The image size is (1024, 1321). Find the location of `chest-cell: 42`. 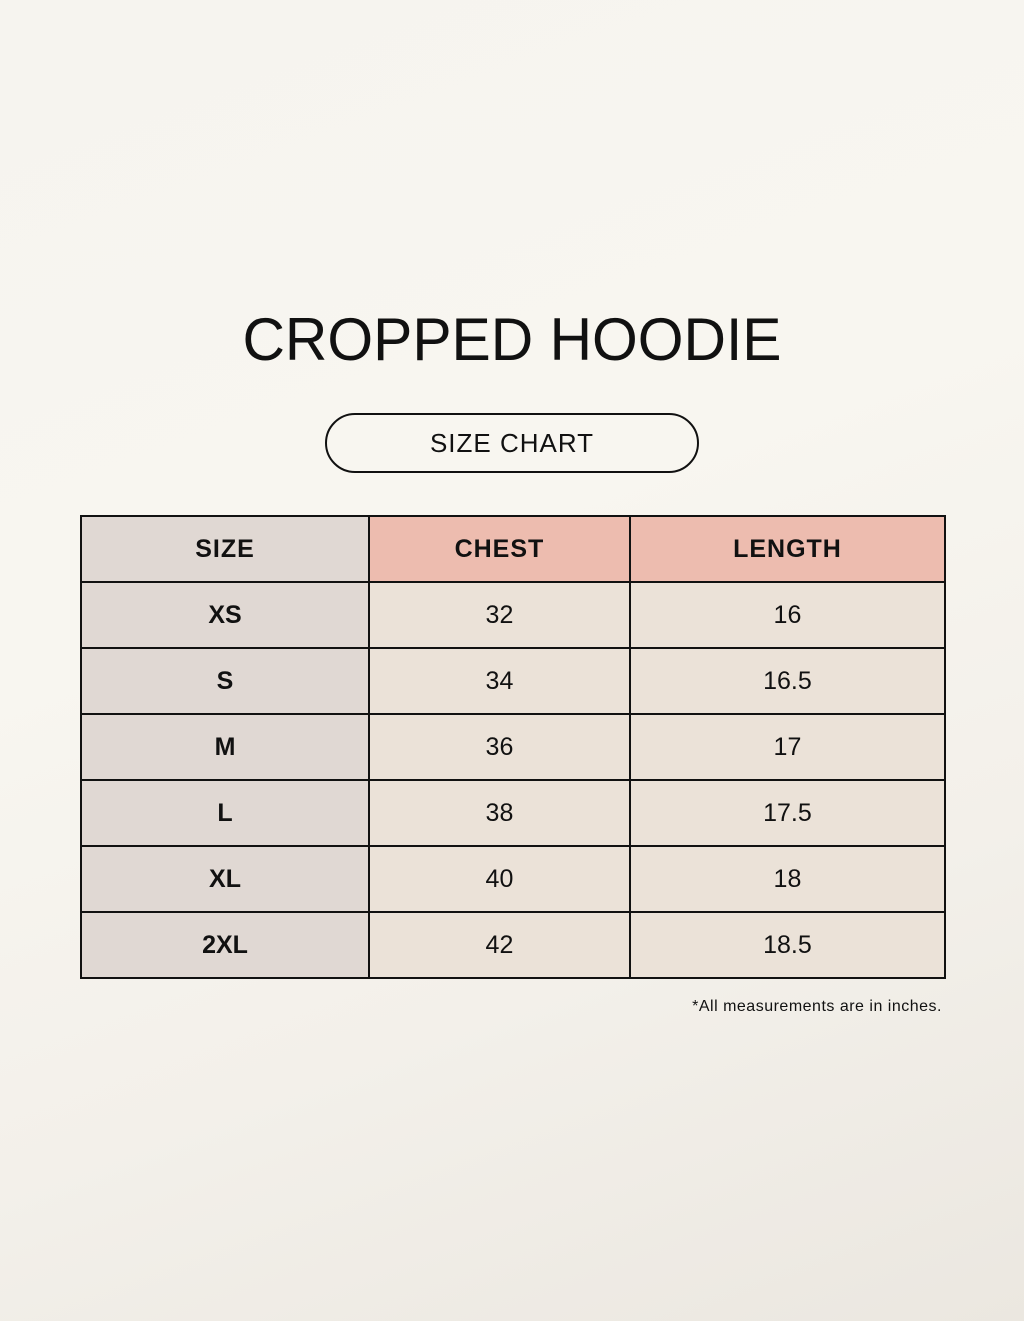

chest-cell: 42 is located at coordinates (499, 945).